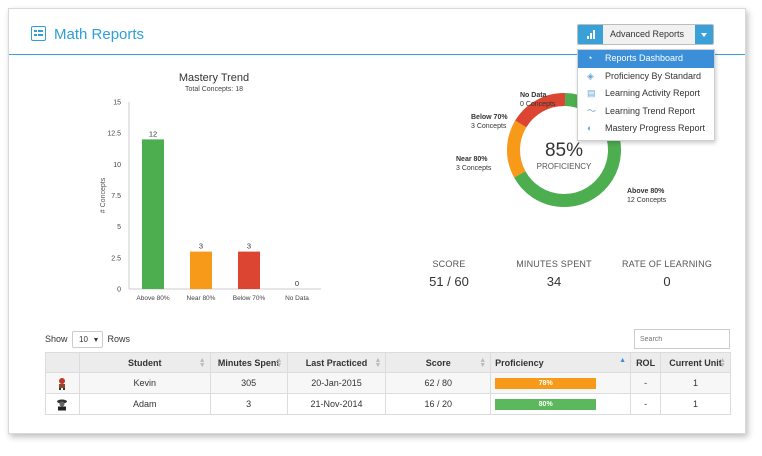 This screenshot has width=762, height=456. Describe the element at coordinates (201, 270) in the screenshot. I see `bar-near-80-` at that location.